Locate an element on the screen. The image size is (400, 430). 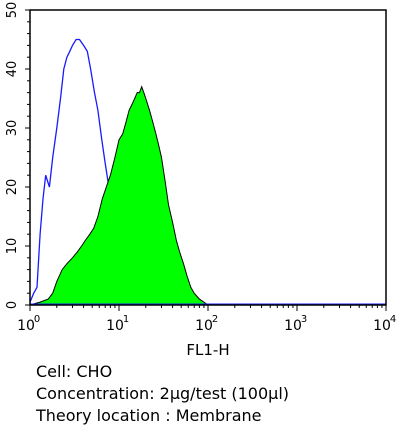
x-tick-exponent: 1 is located at coordinates (126, 319).